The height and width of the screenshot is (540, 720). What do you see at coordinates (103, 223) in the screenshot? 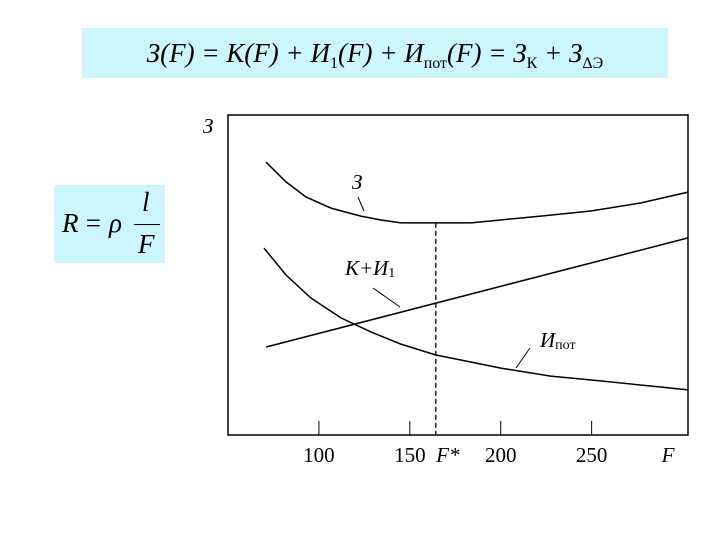
I see `formula-part: = ρ` at bounding box center [103, 223].